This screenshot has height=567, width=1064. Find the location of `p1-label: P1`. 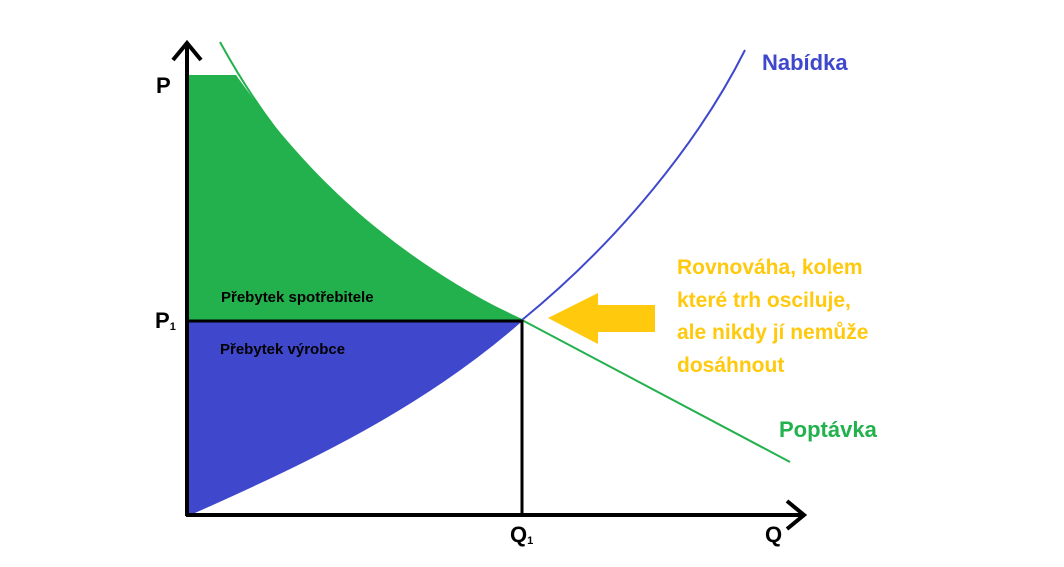

p1-label: P1 is located at coordinates (165, 320).